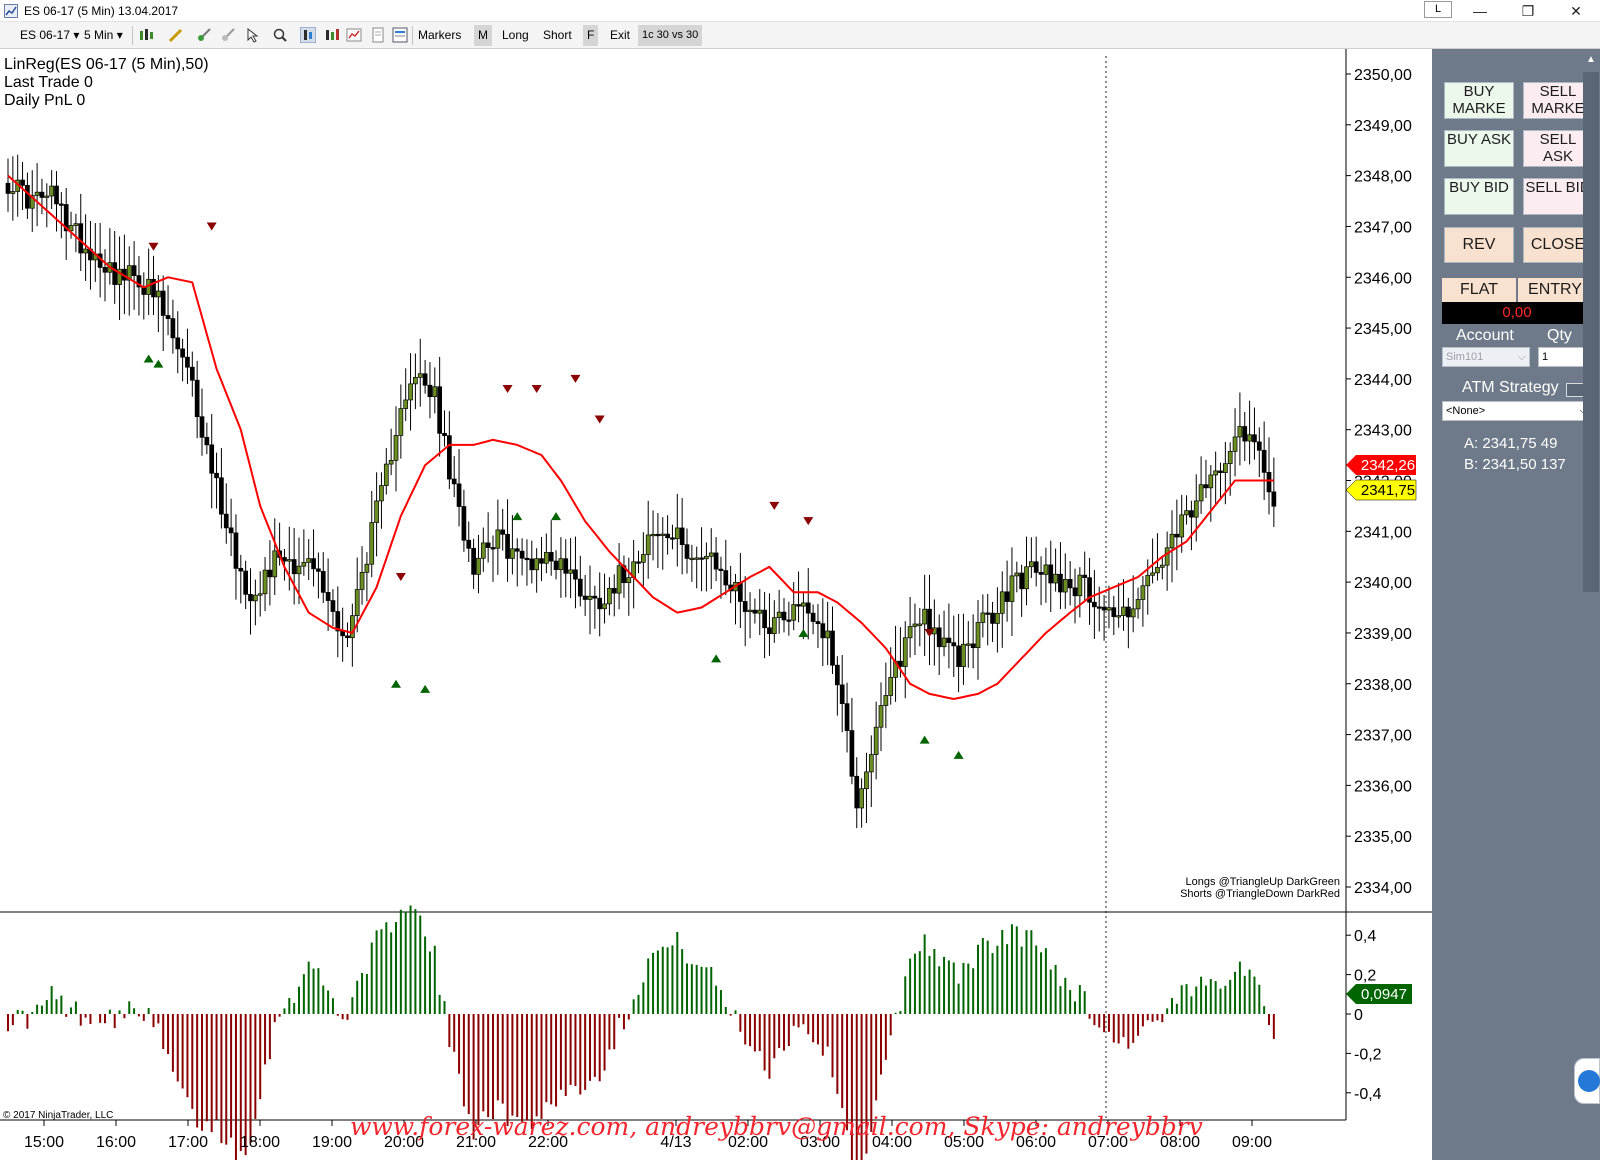  Describe the element at coordinates (517, 516) in the screenshot. I see `long-entry-marker` at that location.